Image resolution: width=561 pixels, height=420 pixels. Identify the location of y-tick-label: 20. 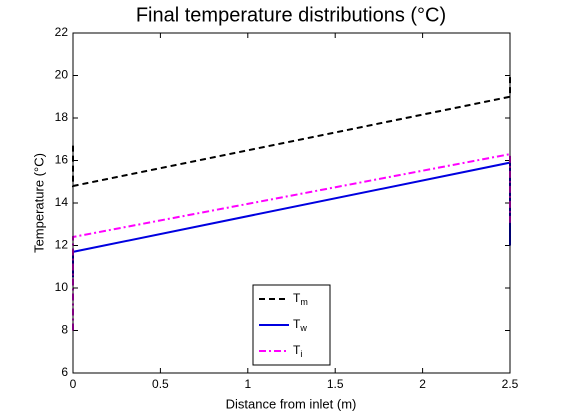
(62, 75).